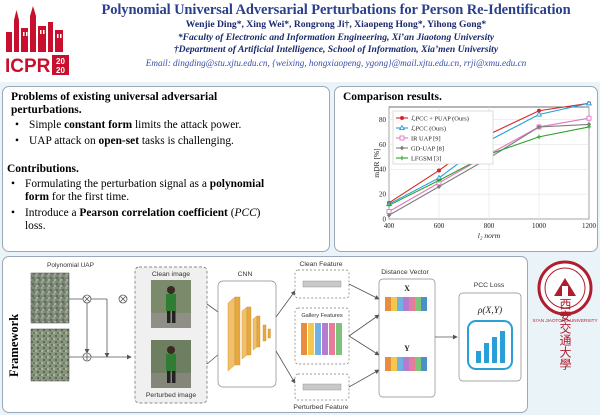 Image resolution: width=600 pixels, height=415 pixels. Describe the element at coordinates (320, 407) in the screenshot. I see `perturbed-feature-label: Perturbed Feature` at that location.